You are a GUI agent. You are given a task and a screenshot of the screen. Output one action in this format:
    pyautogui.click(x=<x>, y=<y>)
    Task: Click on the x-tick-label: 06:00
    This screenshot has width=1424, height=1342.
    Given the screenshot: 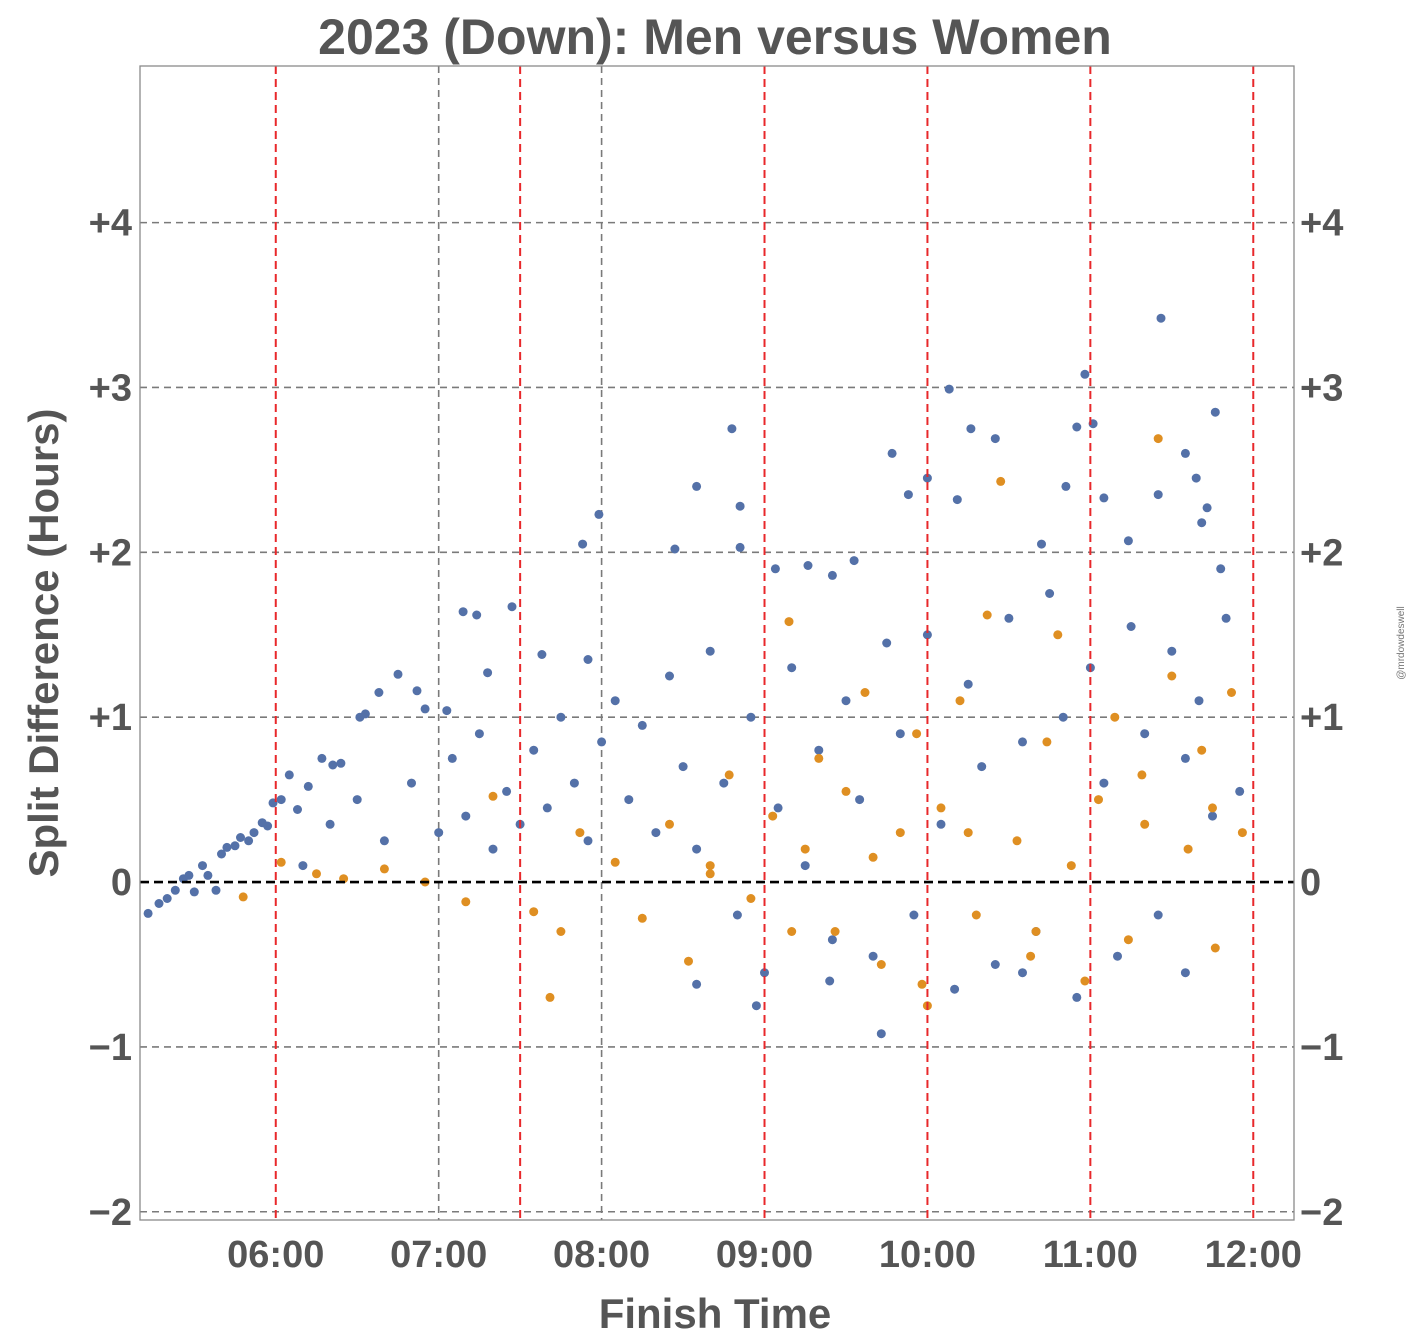 What is the action you would take?
    pyautogui.click(x=275, y=1255)
    